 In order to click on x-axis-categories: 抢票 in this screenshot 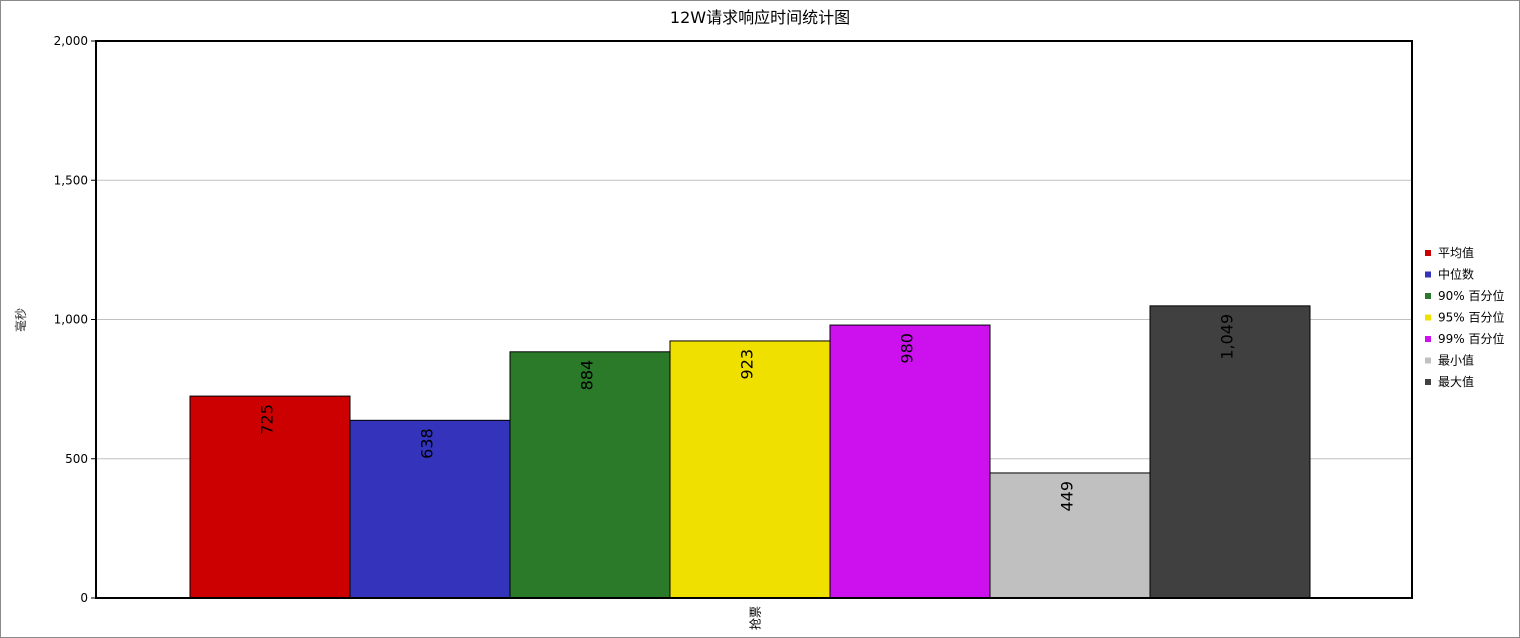, I will do `click(755, 618)`.